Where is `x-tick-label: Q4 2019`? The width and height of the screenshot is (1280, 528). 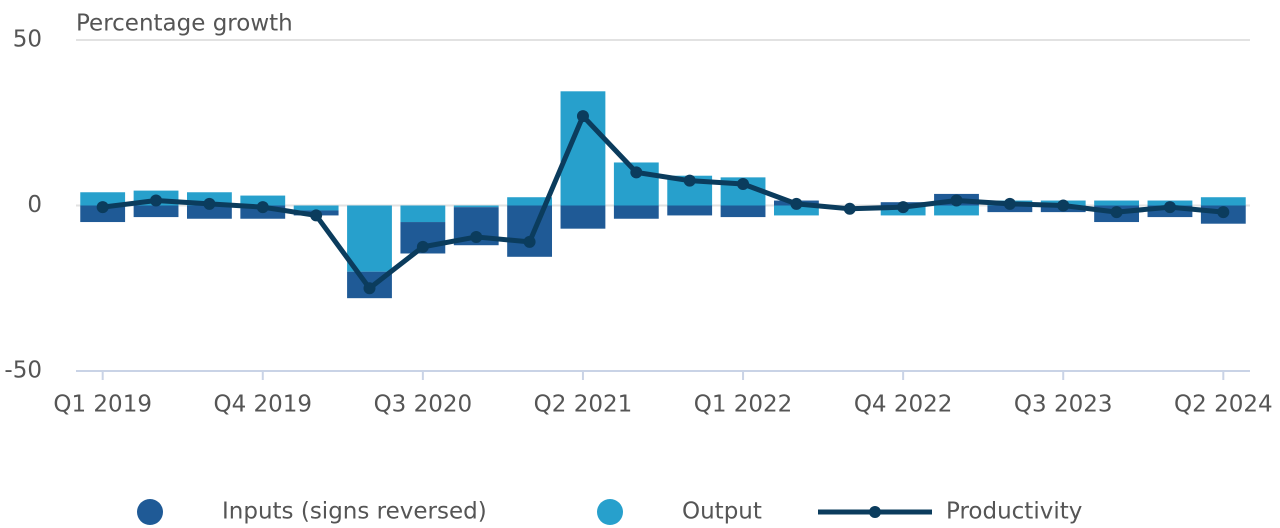
x-tick-label: Q4 2019 is located at coordinates (262, 405).